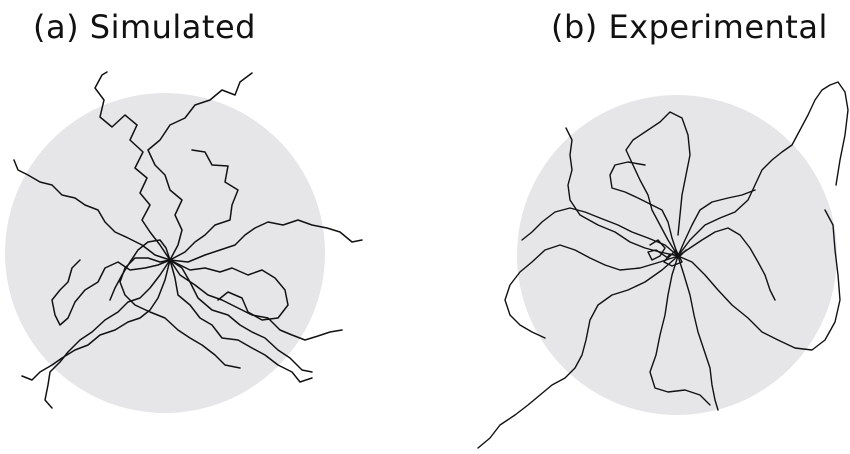 Image resolution: width=850 pixels, height=454 pixels. What do you see at coordinates (667, 253) in the screenshot?
I see `exp-trace-center-tangle` at bounding box center [667, 253].